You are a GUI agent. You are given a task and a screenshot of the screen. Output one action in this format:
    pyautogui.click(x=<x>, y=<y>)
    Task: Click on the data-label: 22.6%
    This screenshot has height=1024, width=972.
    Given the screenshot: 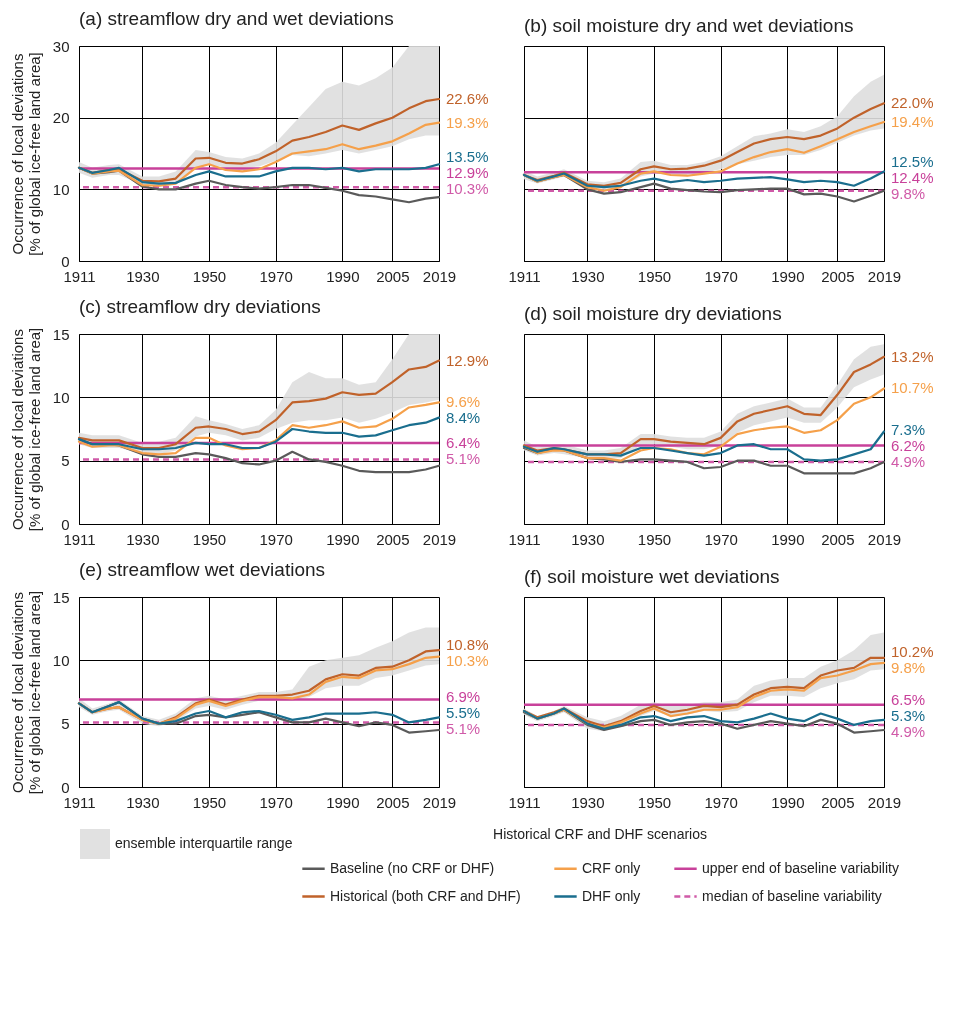 What is the action you would take?
    pyautogui.click(x=467, y=99)
    